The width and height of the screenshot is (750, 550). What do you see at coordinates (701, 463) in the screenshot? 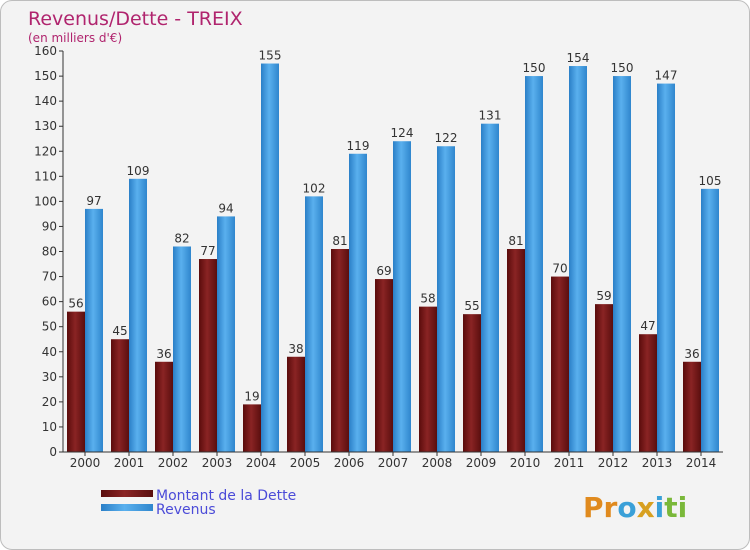
I see `x-tick-label-2014: 2014` at bounding box center [701, 463].